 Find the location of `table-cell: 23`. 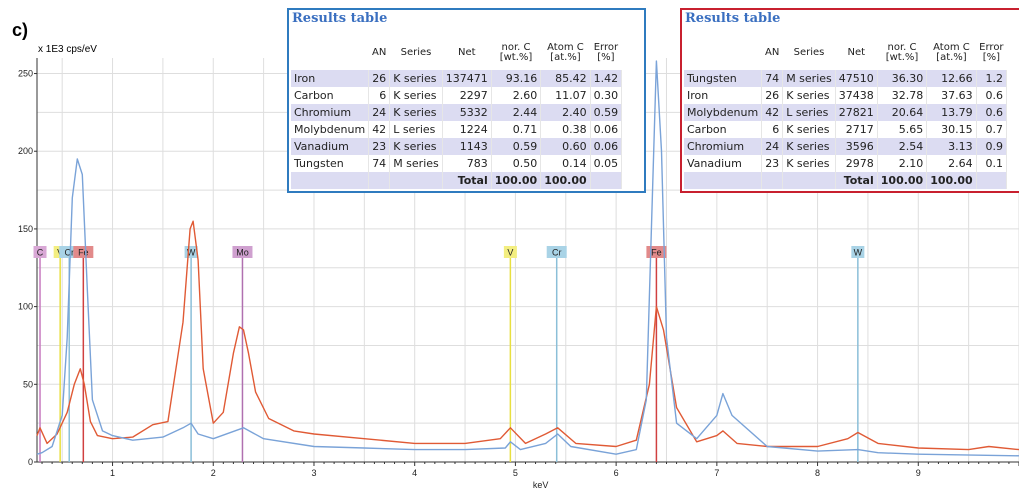

table-cell: 23 is located at coordinates (772, 163).